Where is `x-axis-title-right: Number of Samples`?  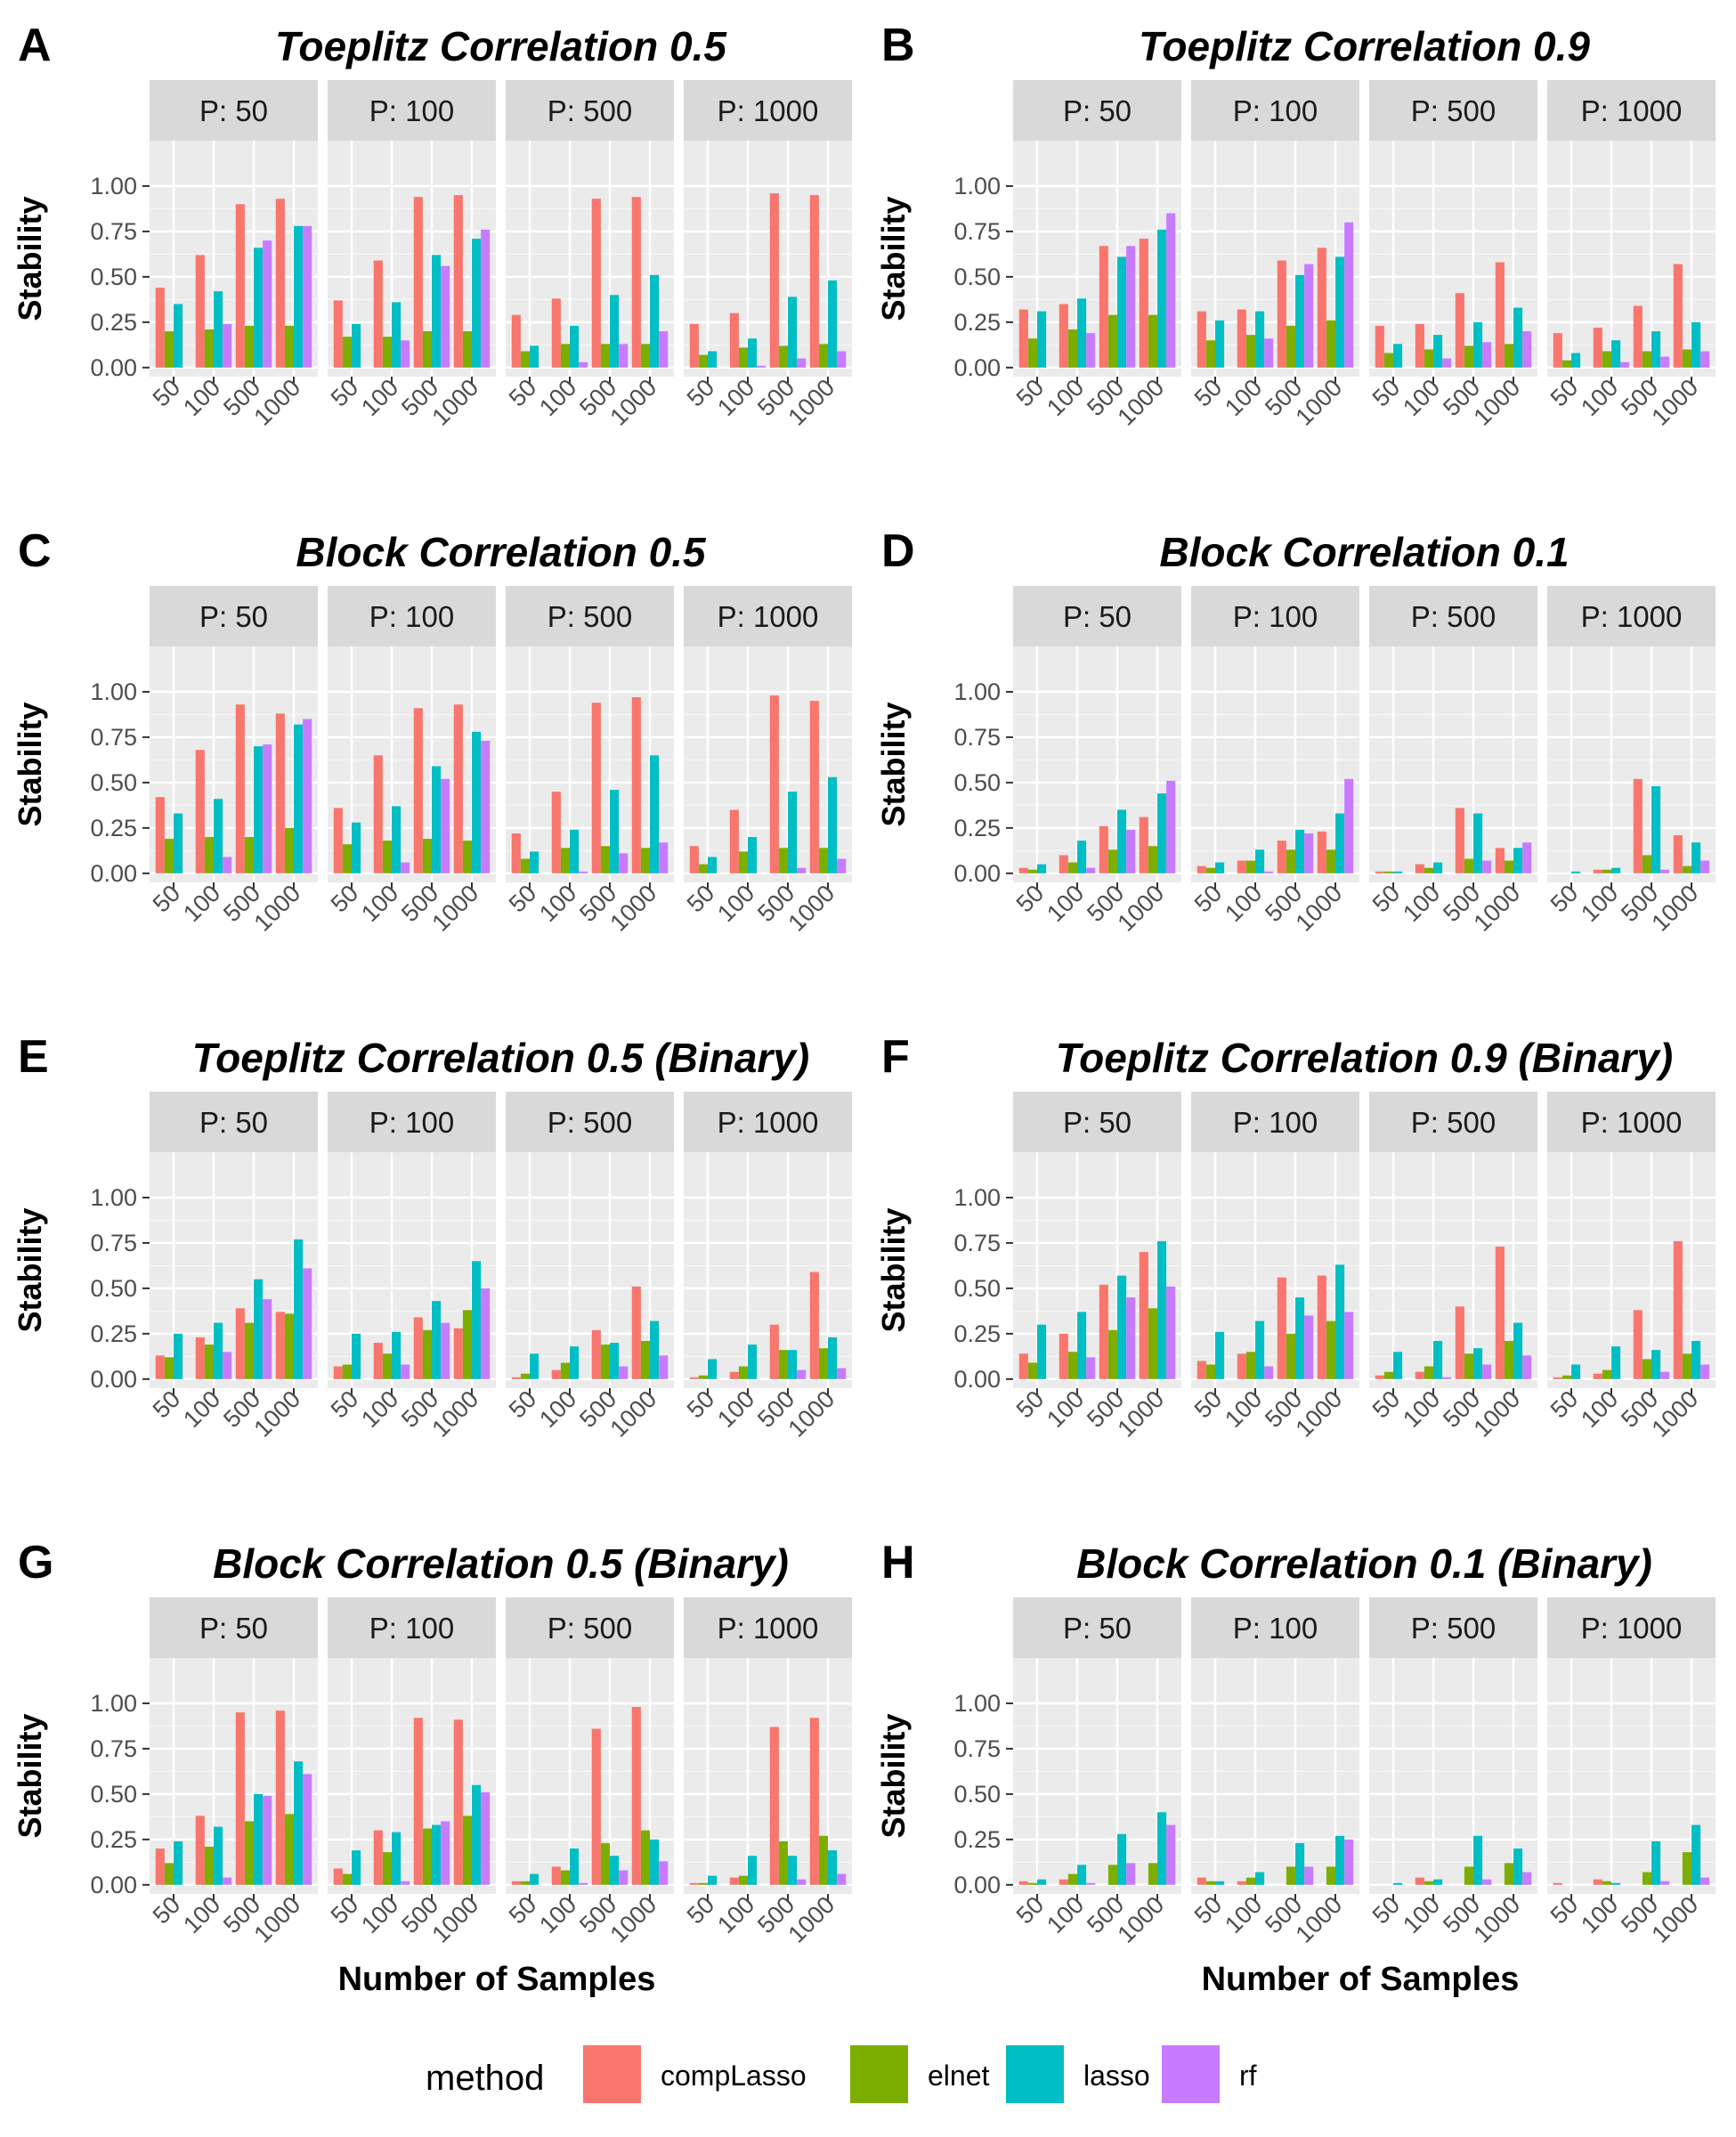 x-axis-title-right: Number of Samples is located at coordinates (1361, 1979).